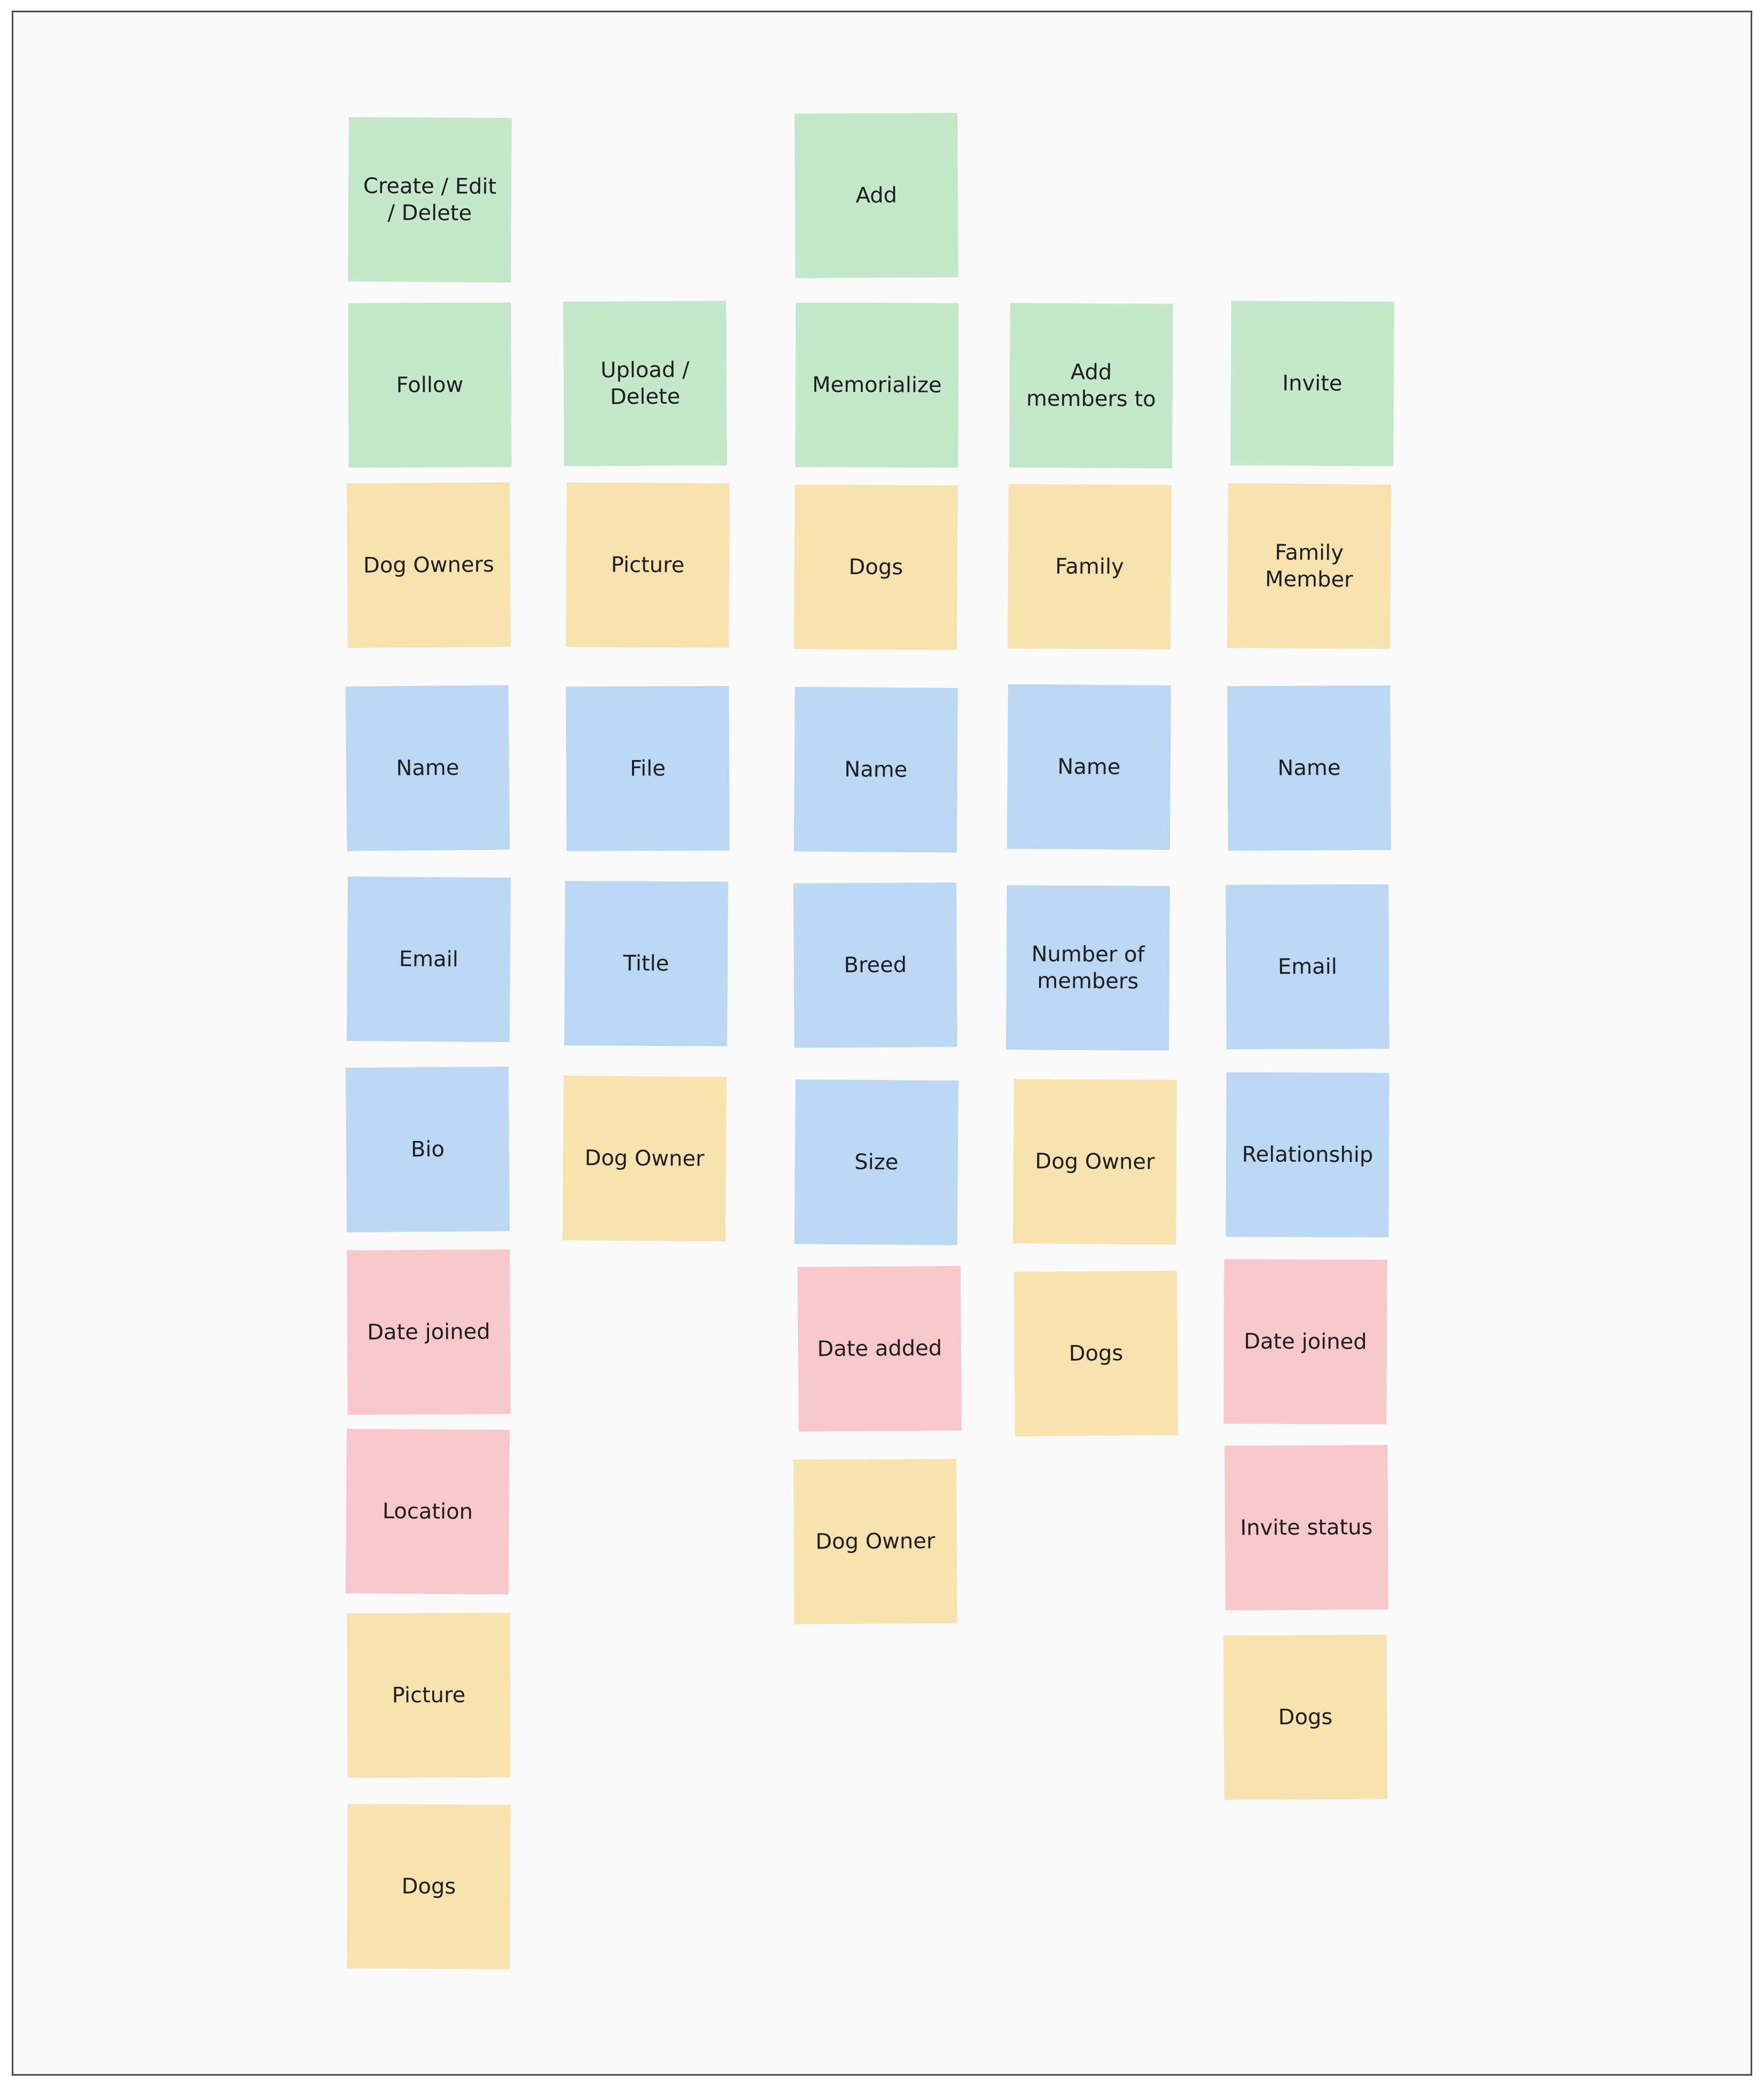 This screenshot has height=2089, width=1764. I want to click on sticky-note: Title, so click(646, 963).